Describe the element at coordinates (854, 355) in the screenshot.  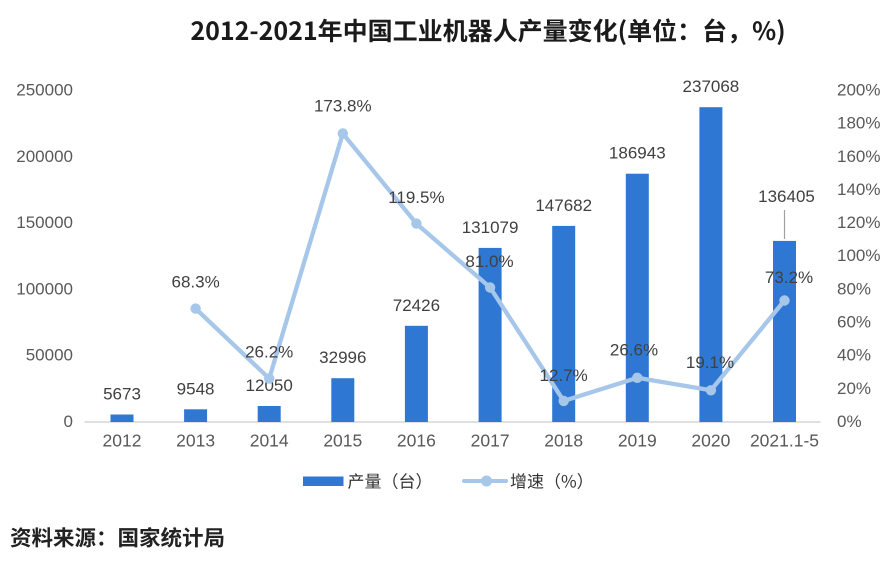
I see `svg-text: 40%` at that location.